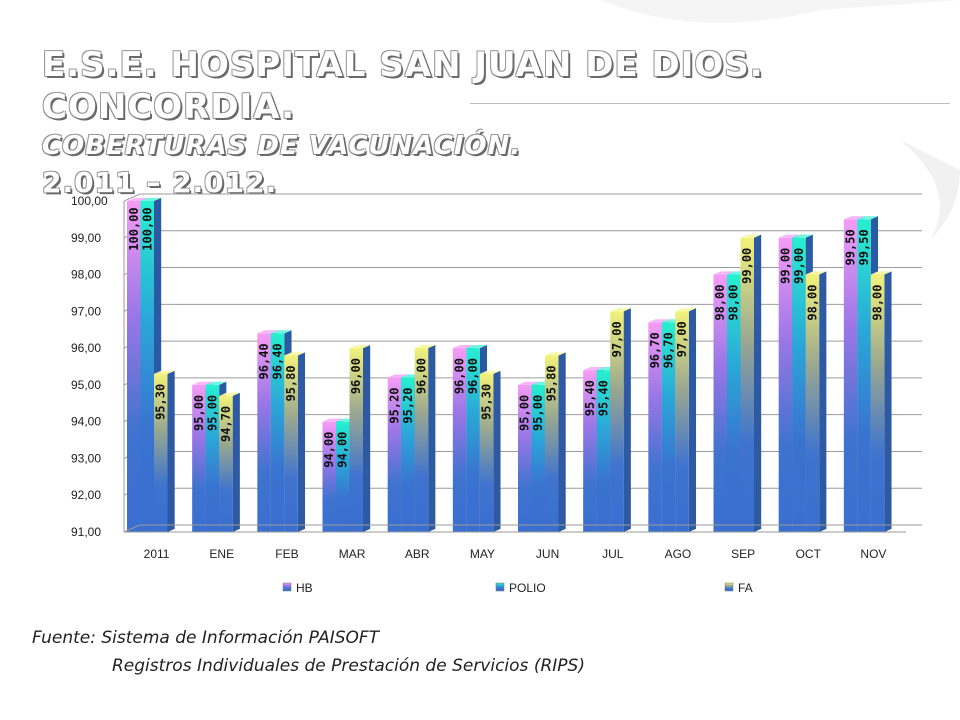 The image size is (960, 720). I want to click on data-label-fa-abr: 96,00, so click(421, 376).